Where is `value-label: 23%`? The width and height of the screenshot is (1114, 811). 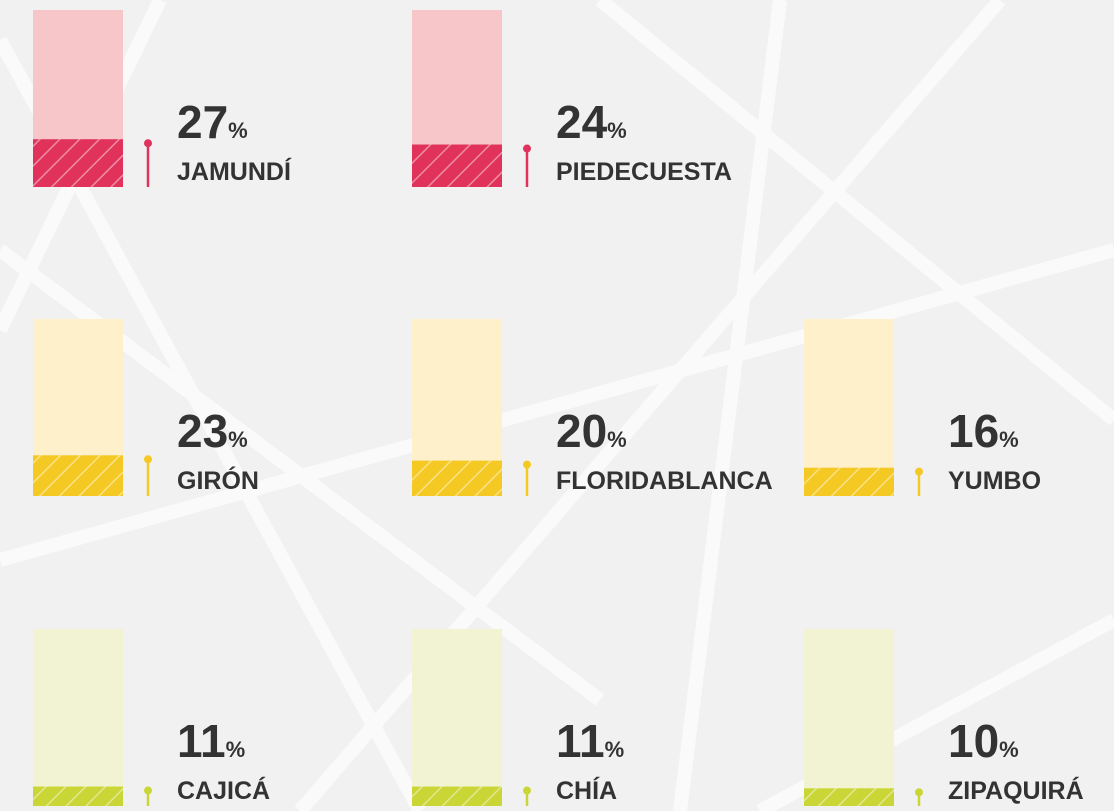 value-label: 23% is located at coordinates (212, 431).